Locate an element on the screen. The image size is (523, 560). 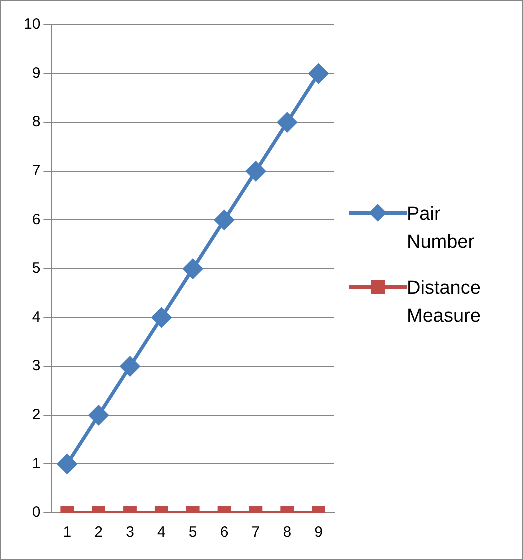
y-tick-label: 1 is located at coordinates (36, 463).